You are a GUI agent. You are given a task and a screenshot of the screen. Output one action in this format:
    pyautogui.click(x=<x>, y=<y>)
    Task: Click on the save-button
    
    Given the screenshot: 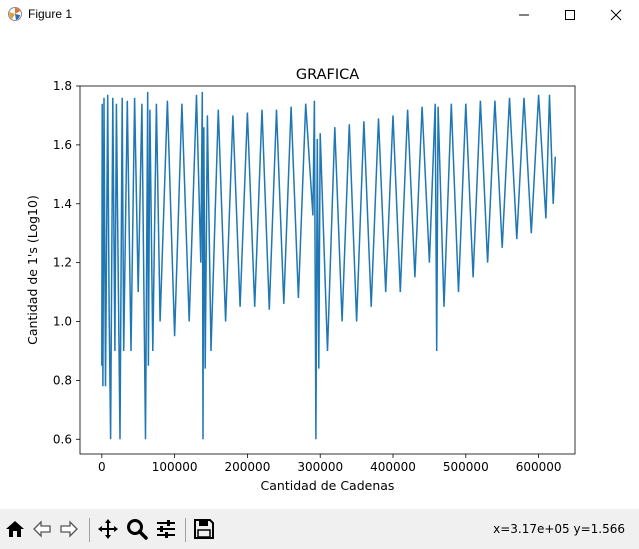 What is the action you would take?
    pyautogui.click(x=204, y=529)
    